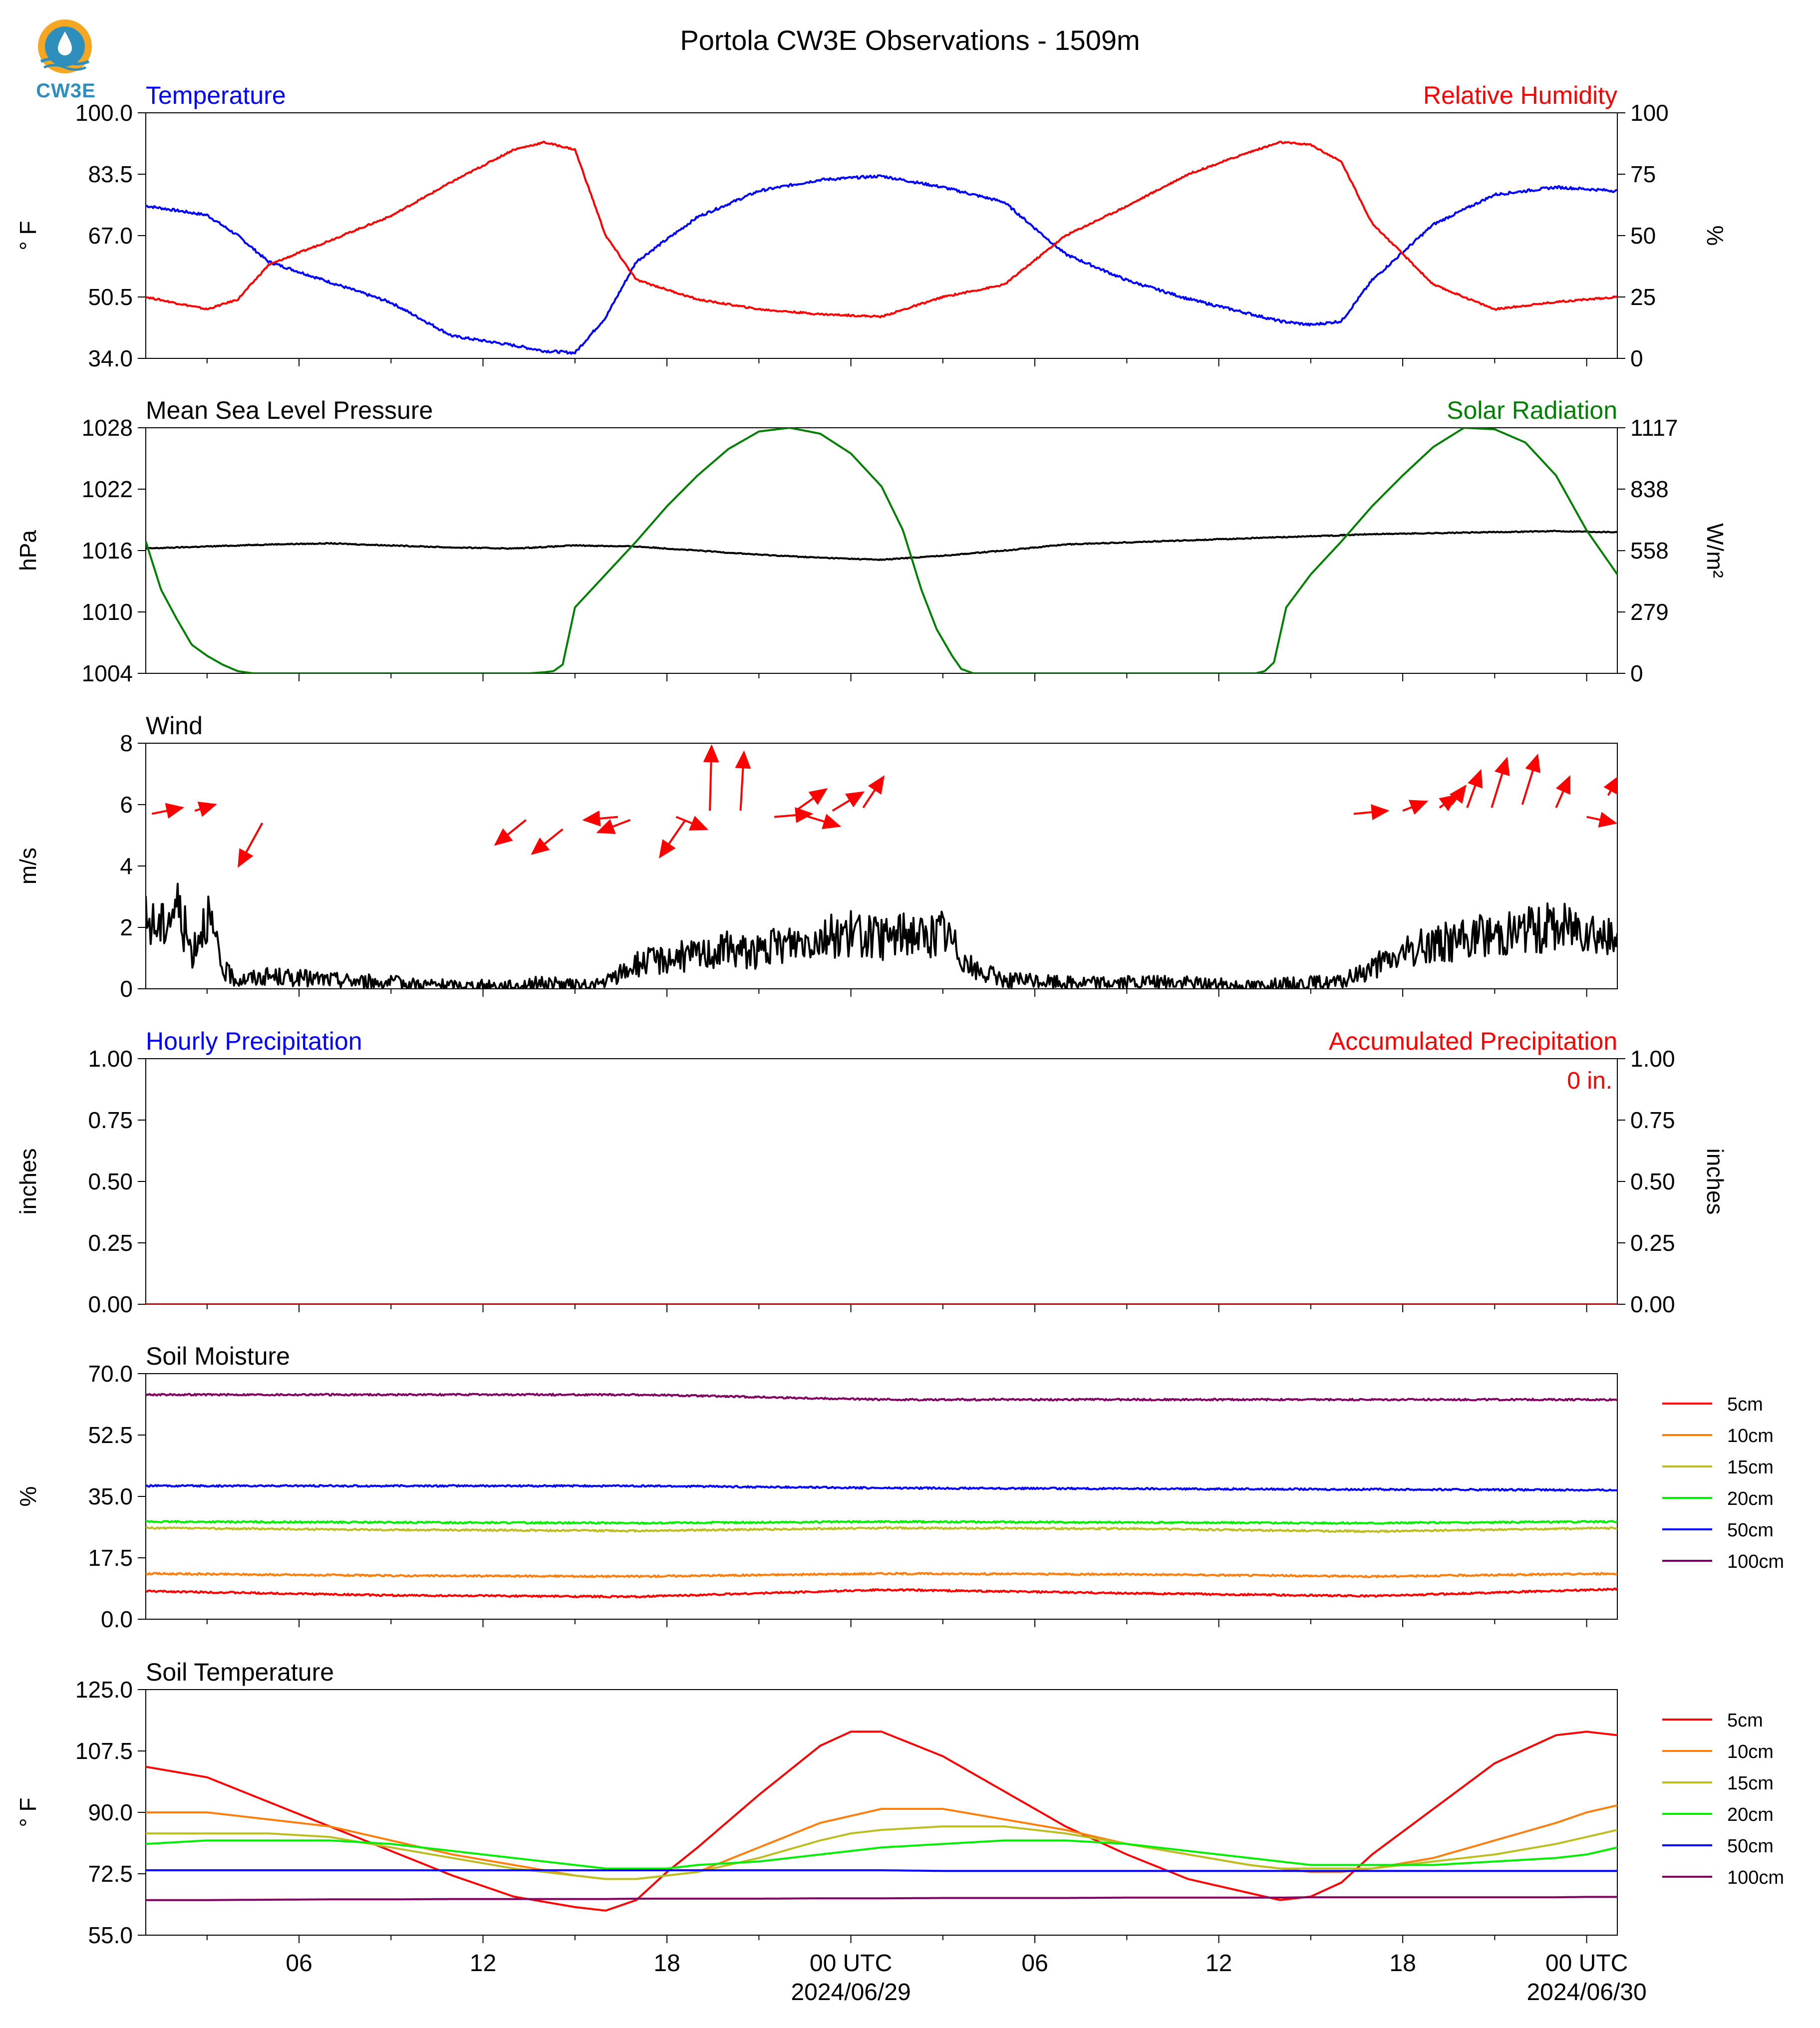  I want to click on time-tick-label: 12, so click(483, 1963).